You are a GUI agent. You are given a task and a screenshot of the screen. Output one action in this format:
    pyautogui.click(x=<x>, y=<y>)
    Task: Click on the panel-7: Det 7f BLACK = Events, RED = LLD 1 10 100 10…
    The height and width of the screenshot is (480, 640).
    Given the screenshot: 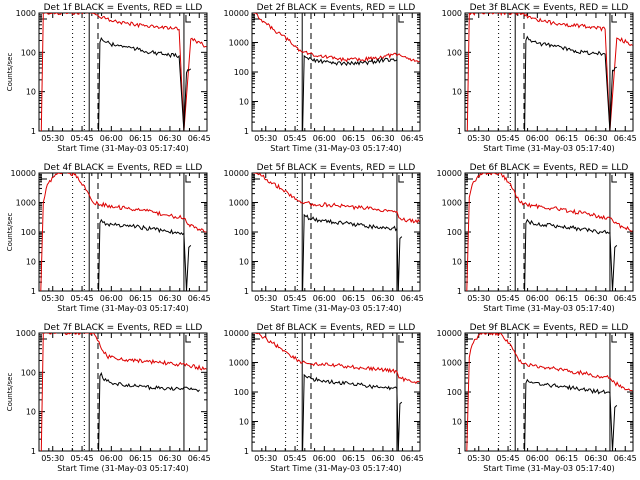 What is the action you would take?
    pyautogui.click(x=108, y=398)
    